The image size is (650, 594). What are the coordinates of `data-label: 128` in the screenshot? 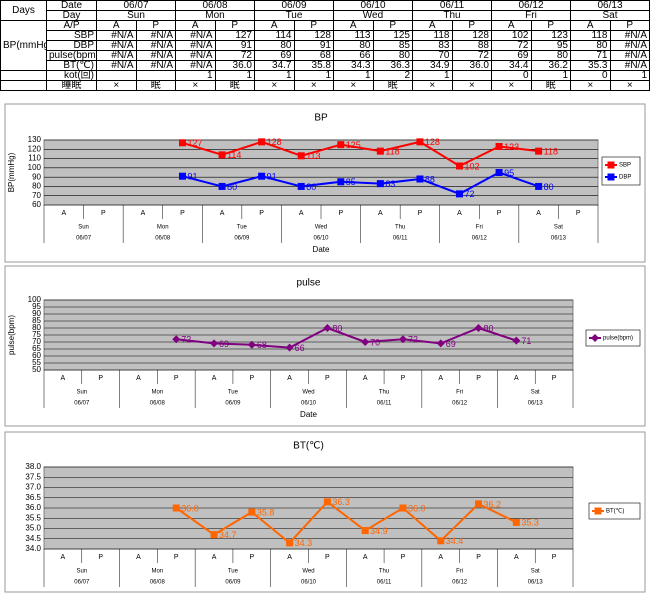 It's located at (432, 142).